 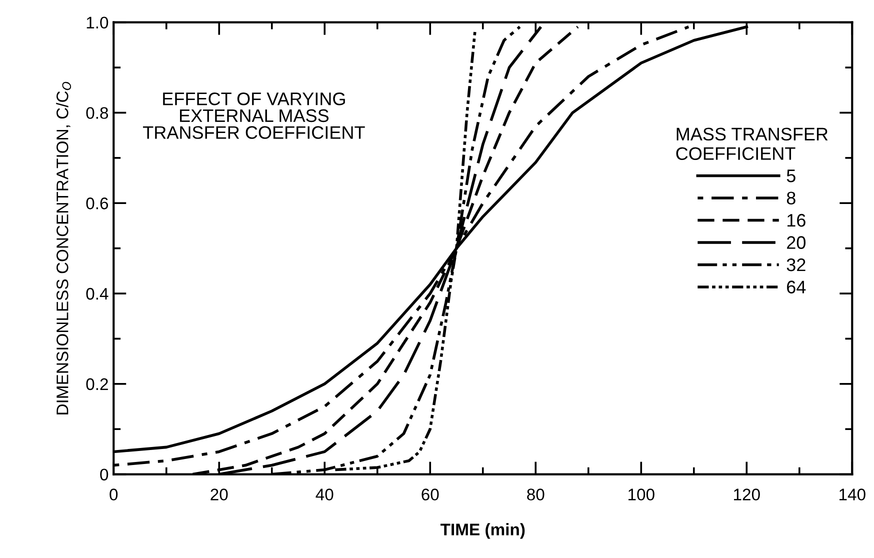 I want to click on legend-label: 32, so click(x=796, y=265).